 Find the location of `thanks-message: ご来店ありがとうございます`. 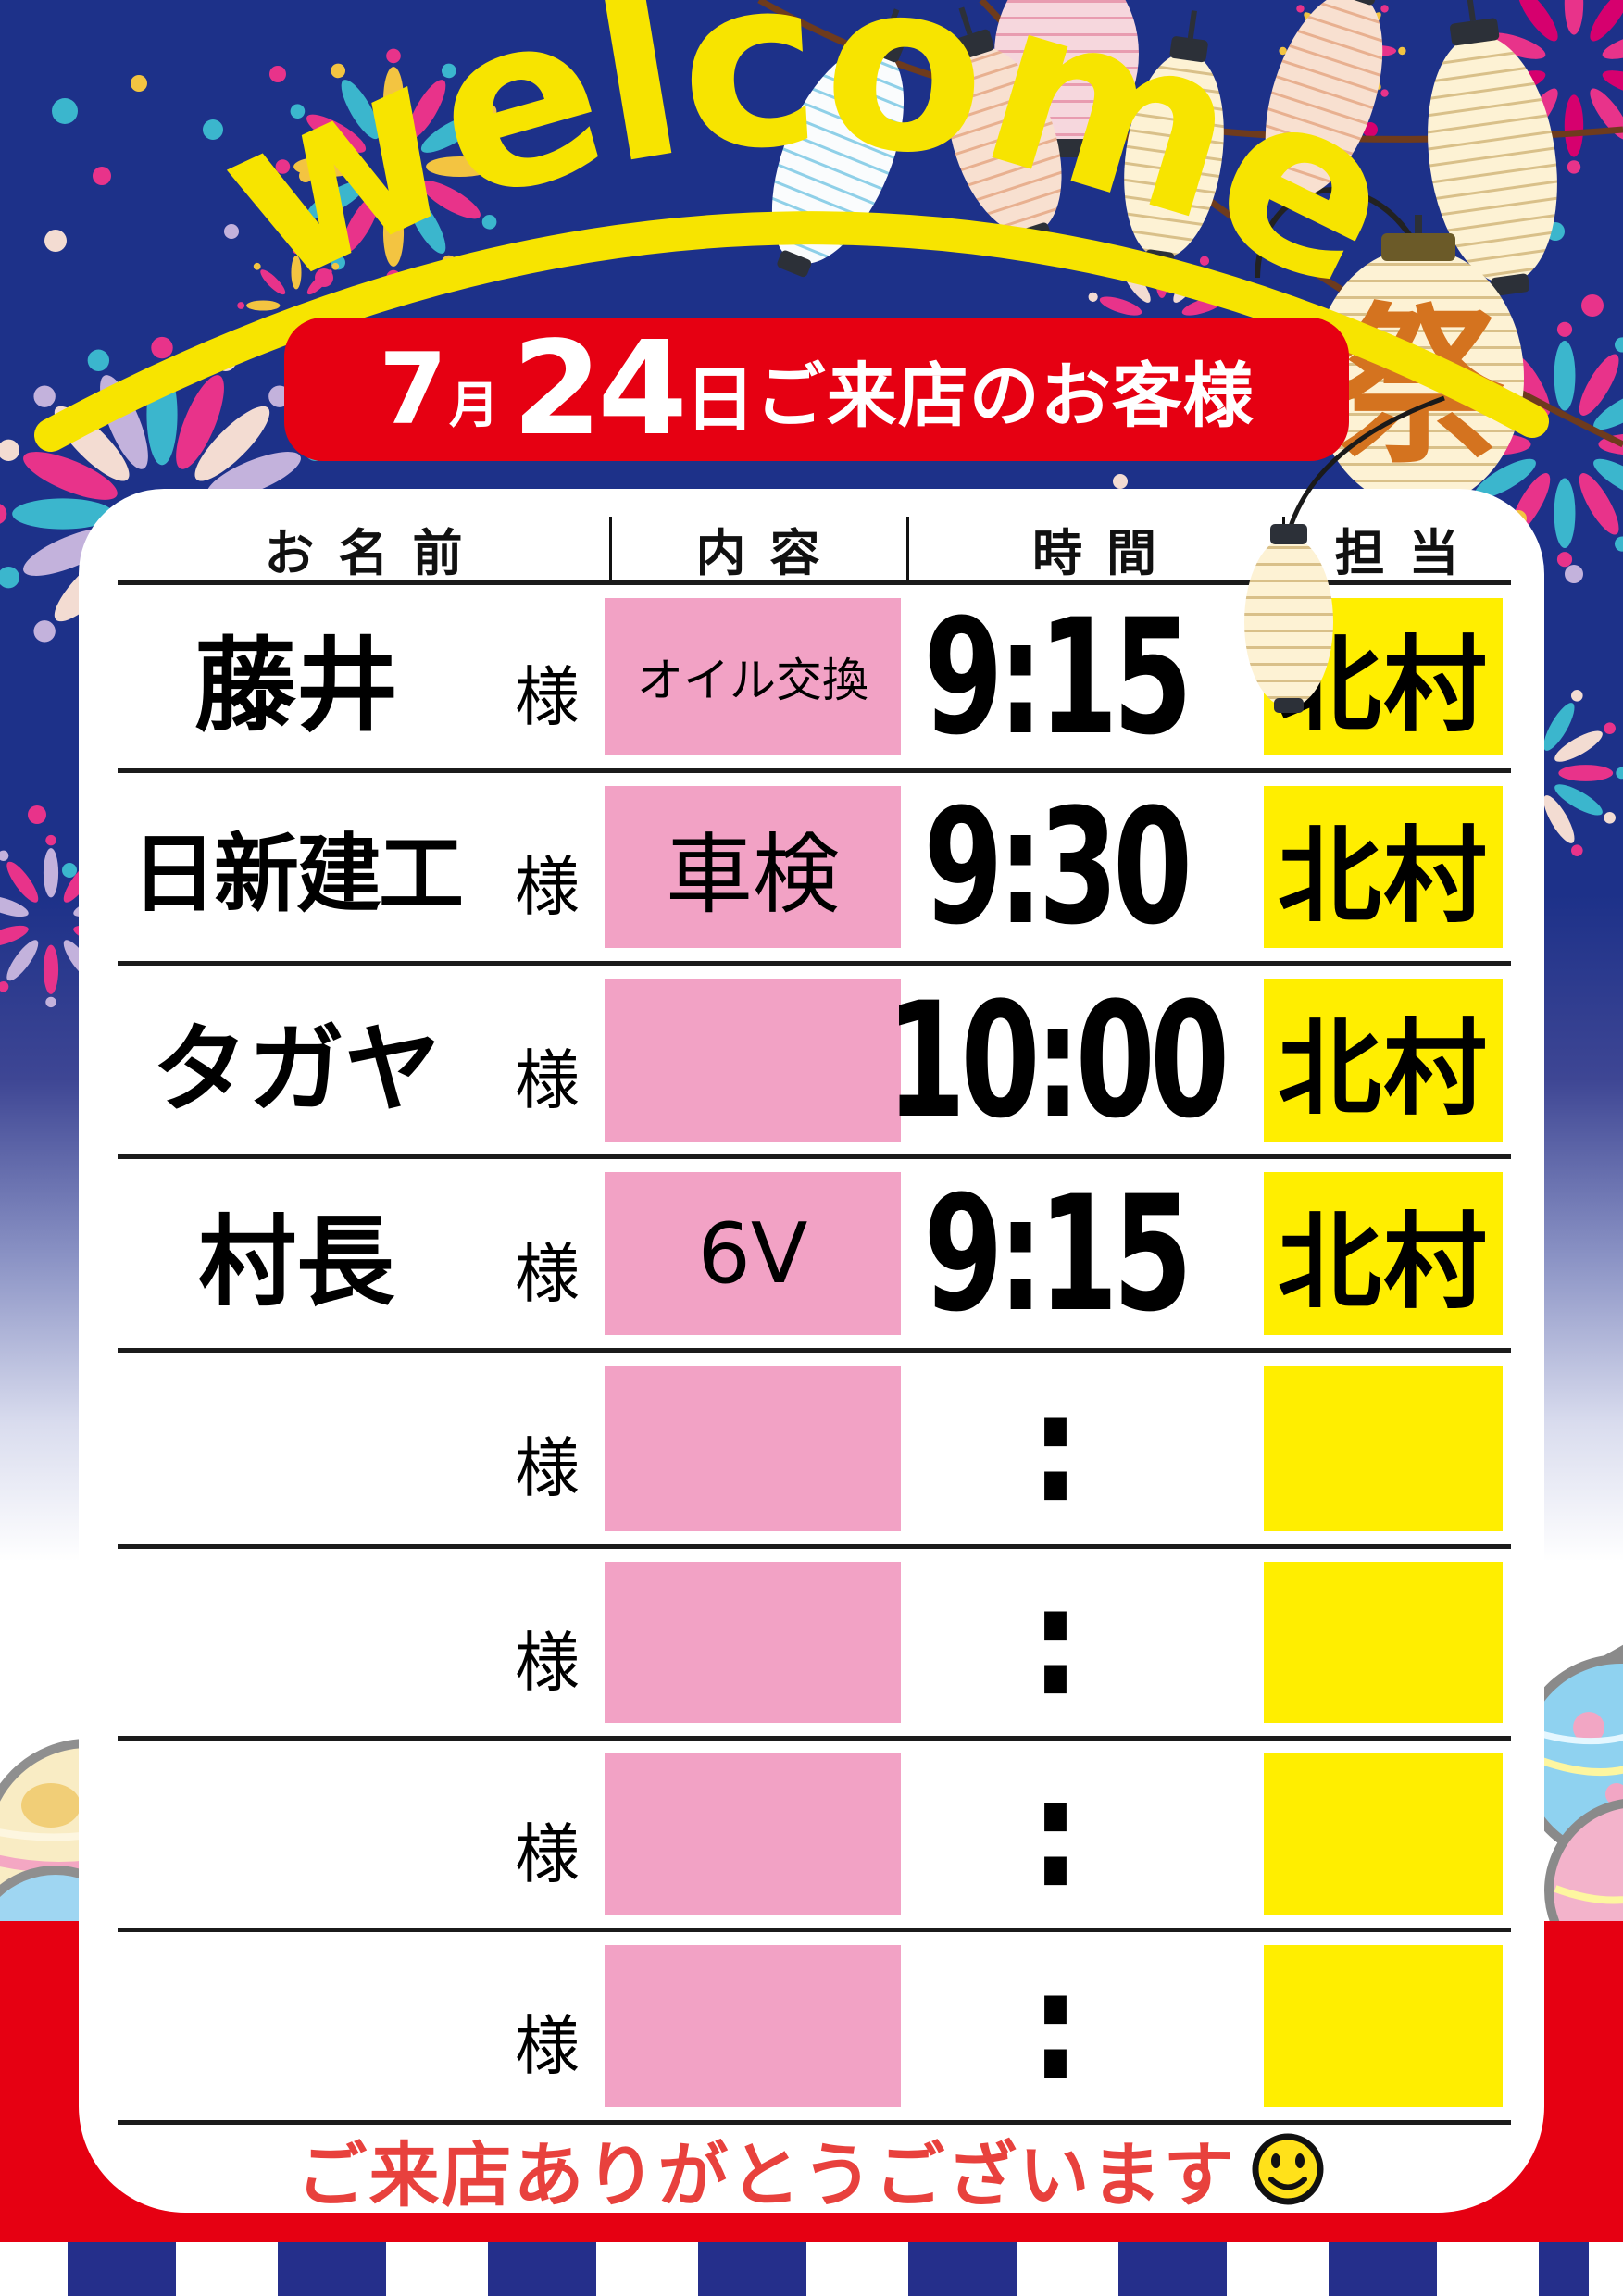

thanks-message: ご来店ありがとうございます is located at coordinates (766, 2174).